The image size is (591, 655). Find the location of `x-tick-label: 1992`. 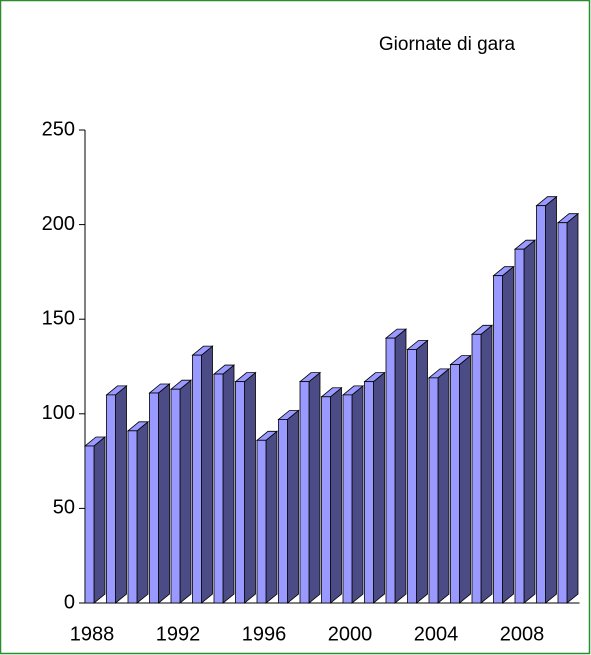

x-tick-label: 1992 is located at coordinates (178, 634).